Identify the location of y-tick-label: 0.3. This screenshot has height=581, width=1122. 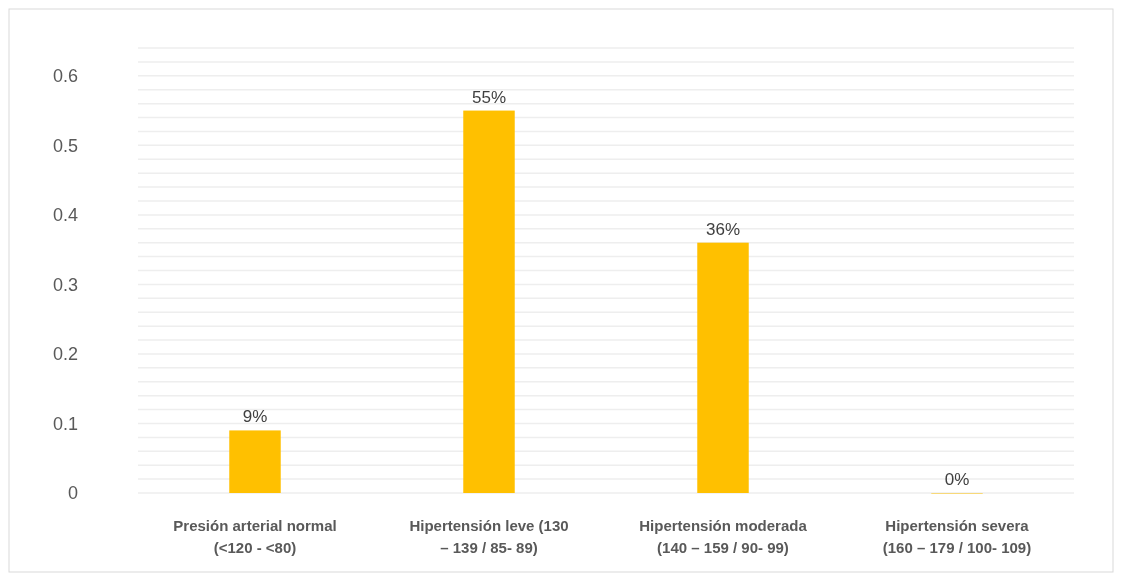
(65, 284).